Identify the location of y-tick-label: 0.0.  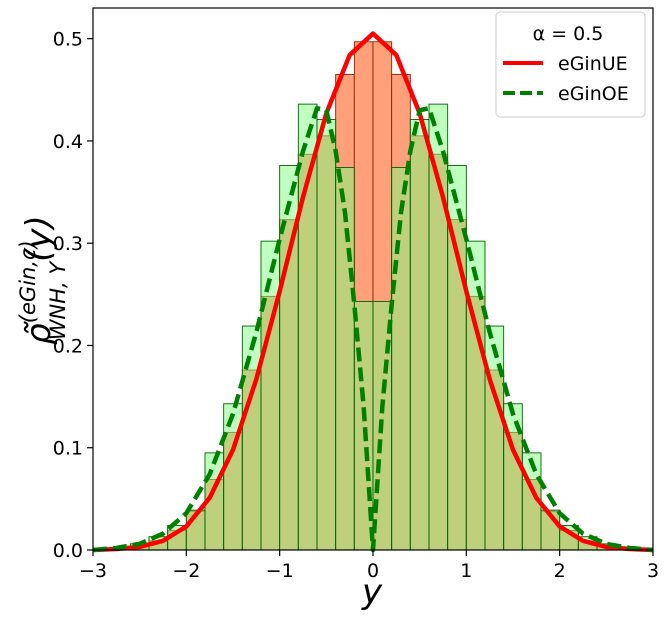
(68, 551).